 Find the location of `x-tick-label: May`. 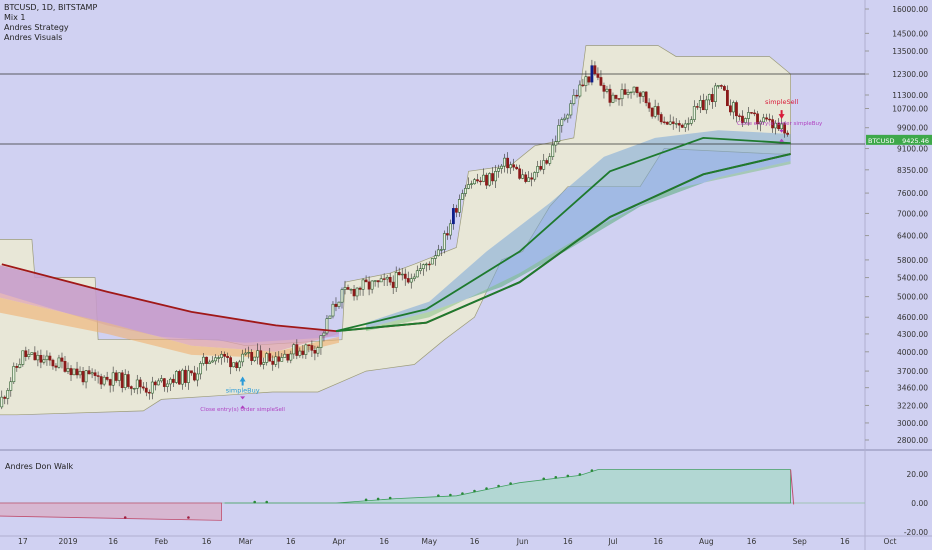

x-tick-label: May is located at coordinates (430, 541).